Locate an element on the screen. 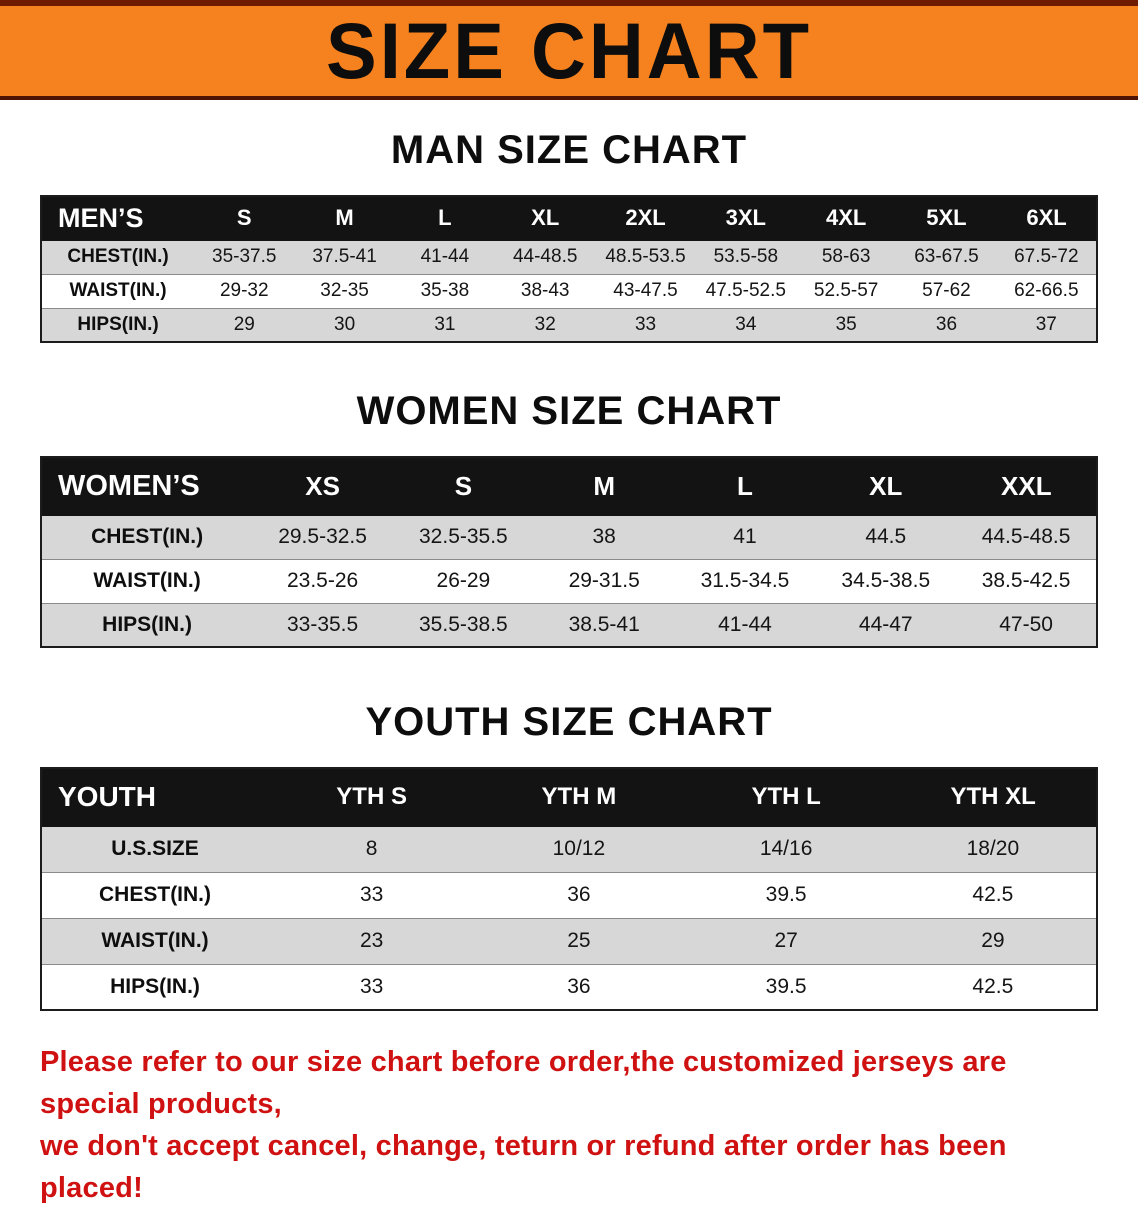  size-chart-banner: SIZE CHART is located at coordinates (569, 50).